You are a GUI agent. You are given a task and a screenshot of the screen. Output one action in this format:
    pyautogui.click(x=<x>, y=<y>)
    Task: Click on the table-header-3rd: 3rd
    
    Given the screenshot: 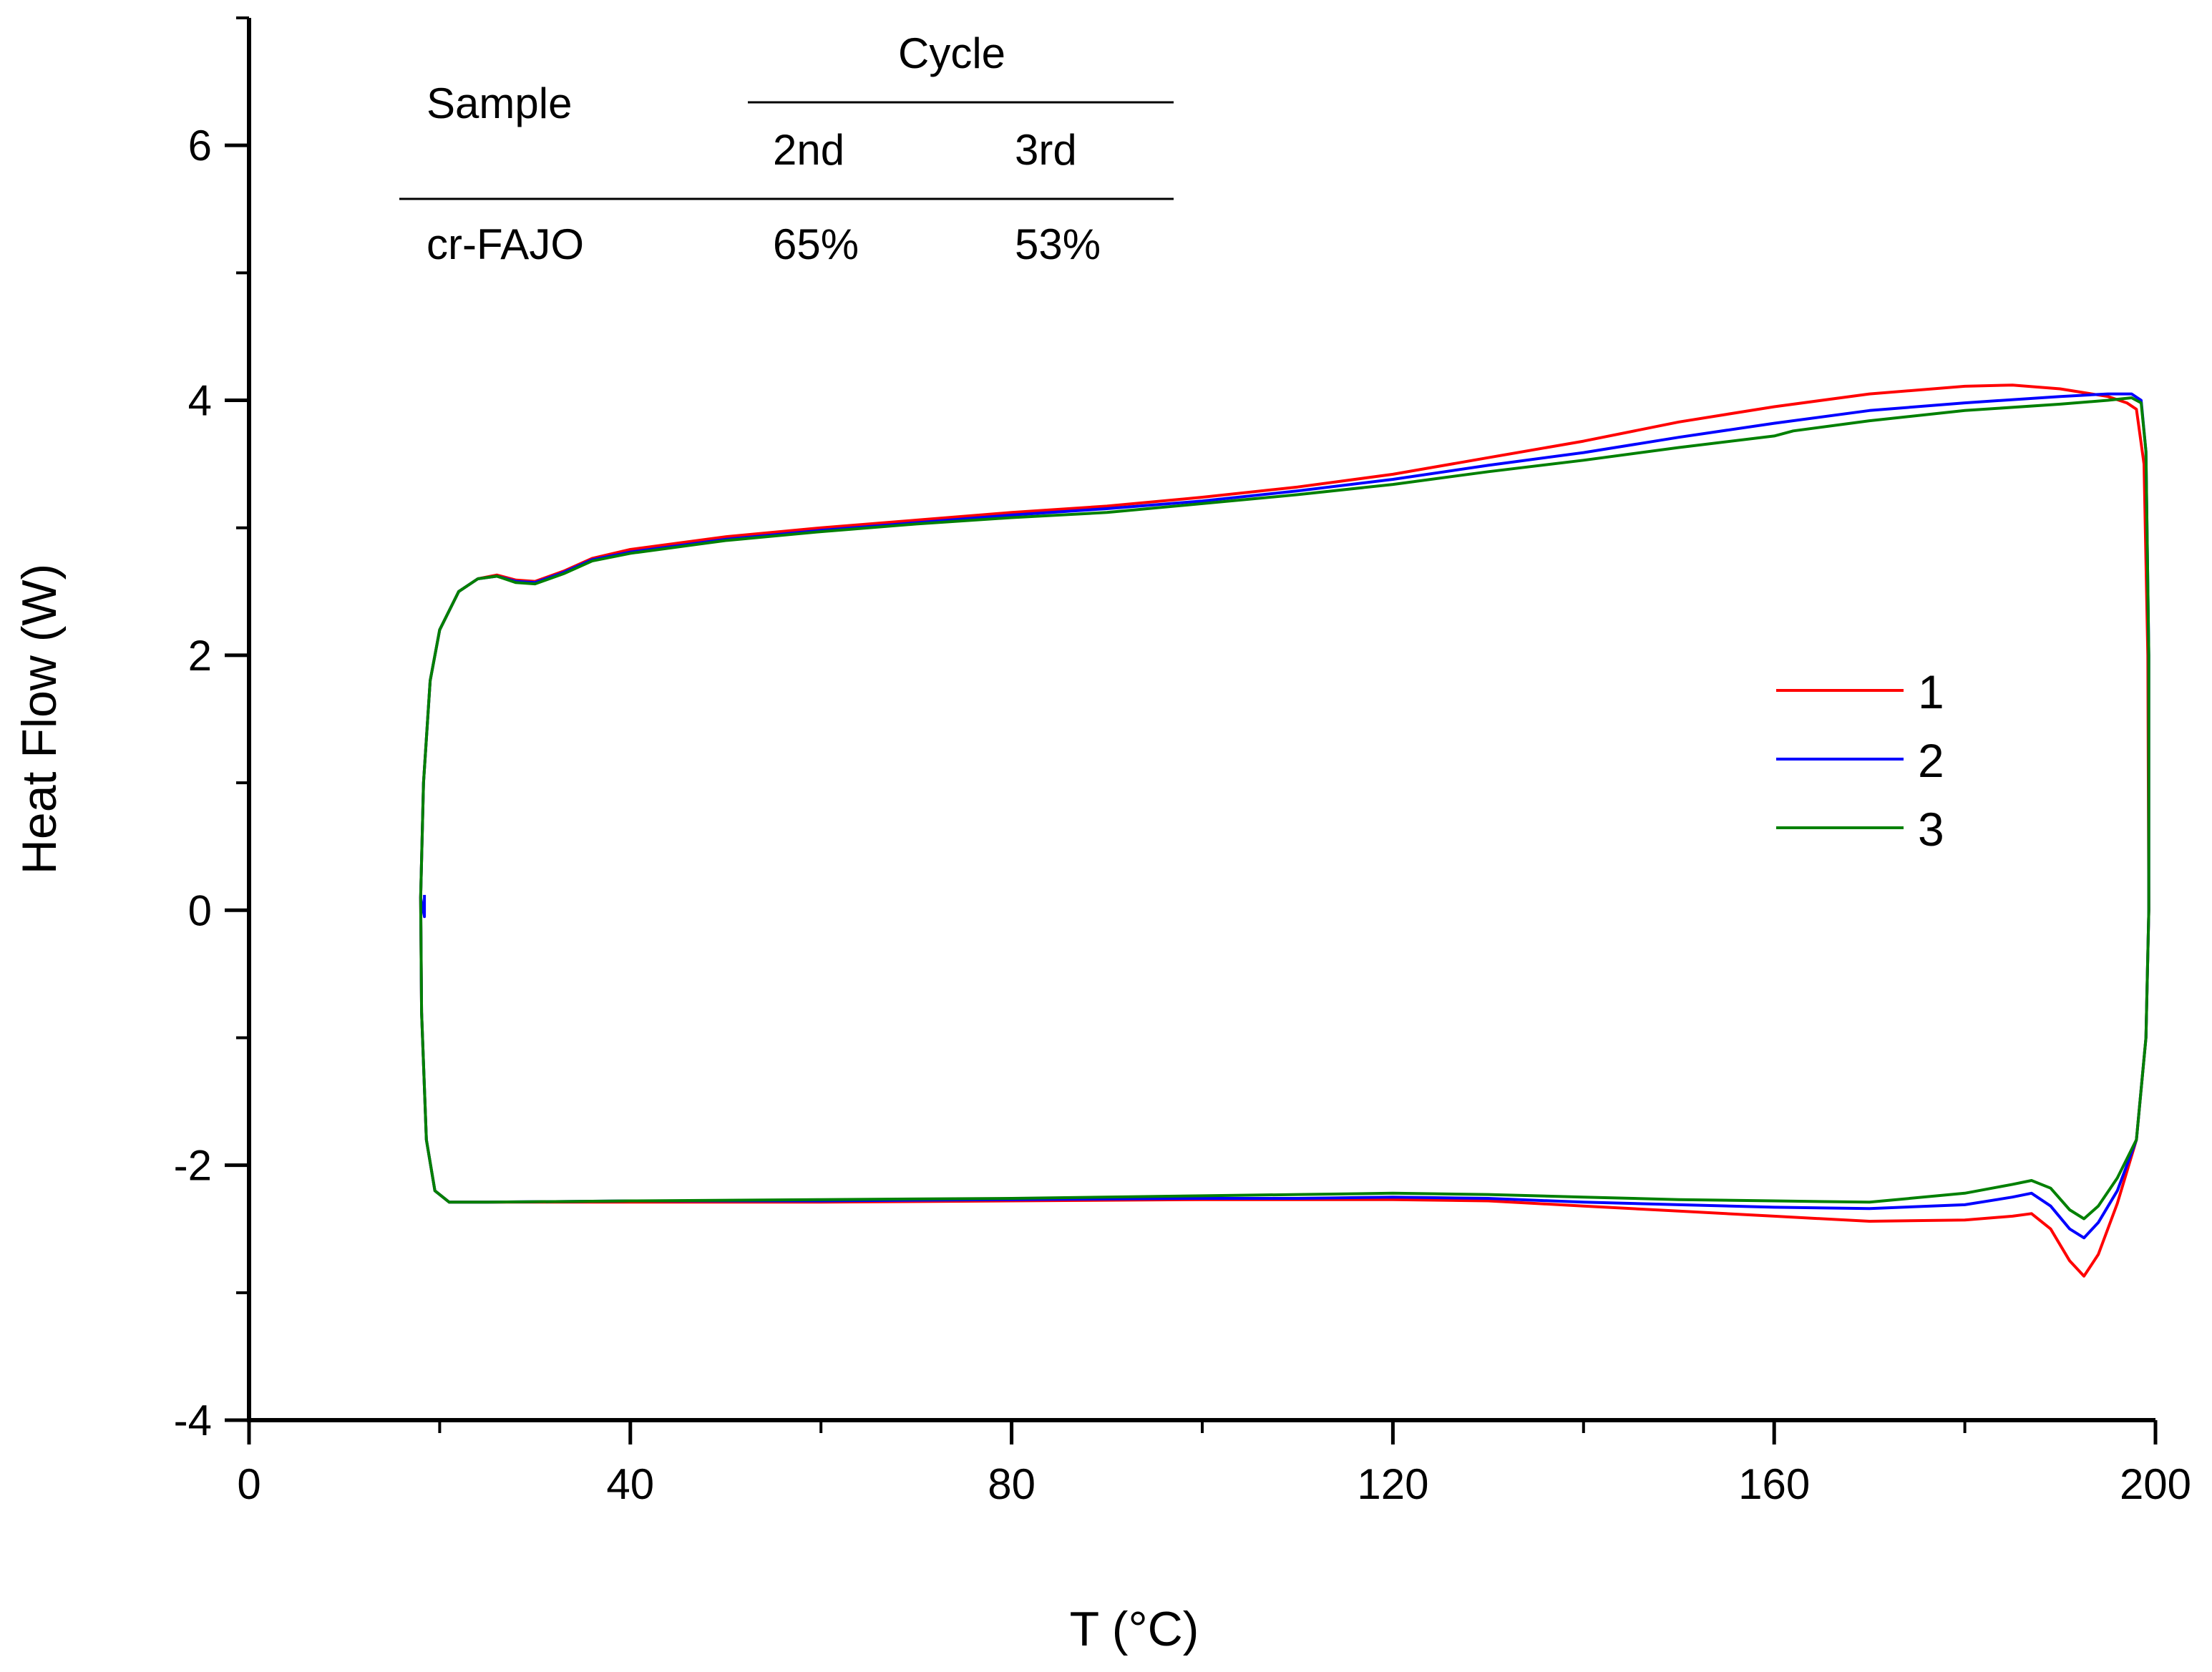 What is the action you would take?
    pyautogui.click(x=1046, y=150)
    